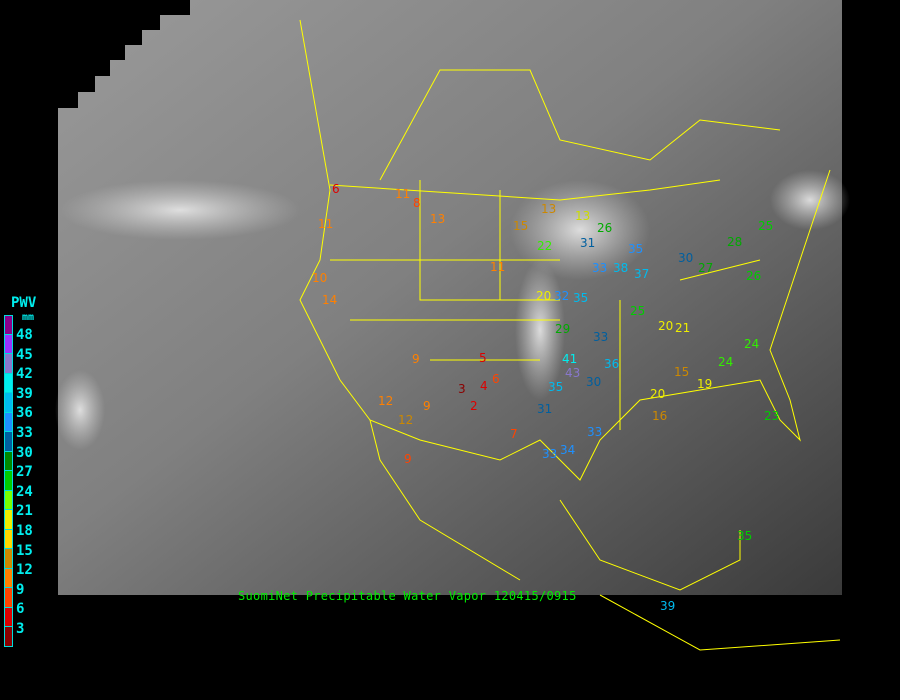 The width and height of the screenshot is (900, 700). What do you see at coordinates (24, 413) in the screenshot?
I see `legend-label: 36` at bounding box center [24, 413].